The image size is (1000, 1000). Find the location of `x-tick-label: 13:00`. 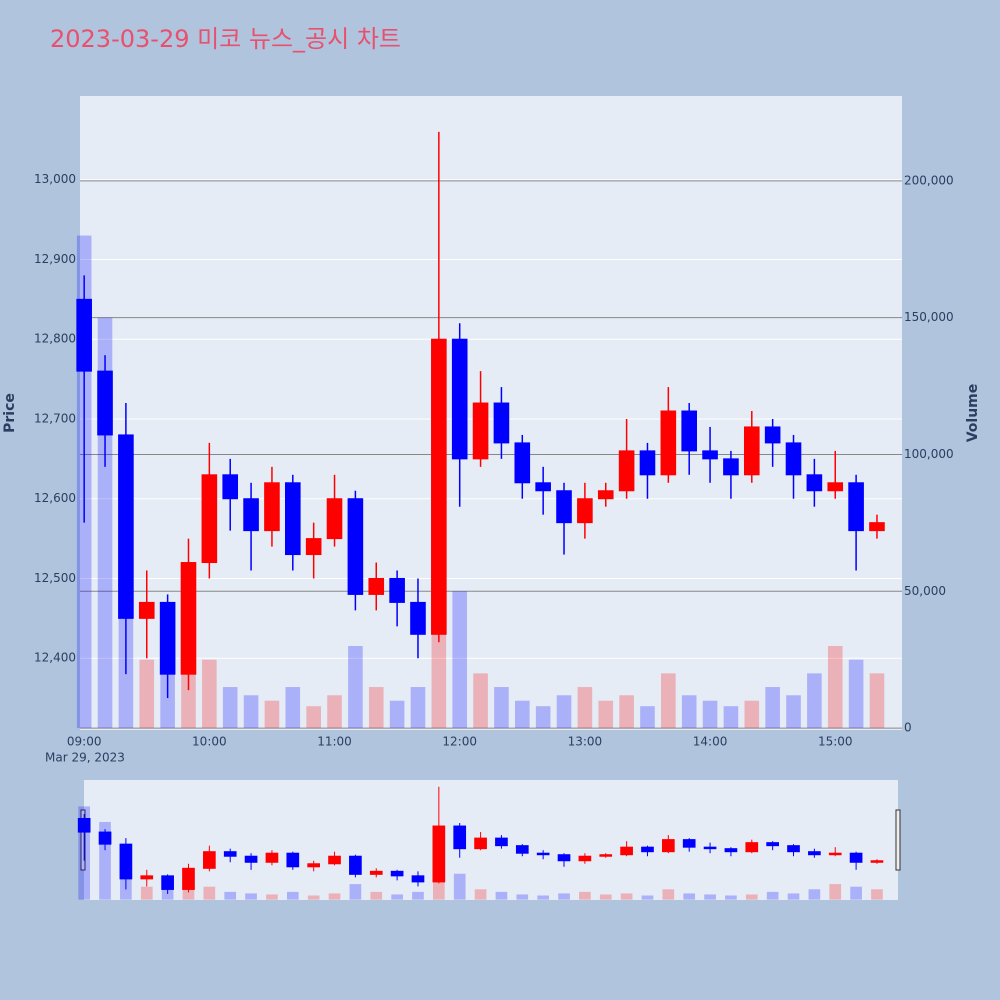

x-tick-label: 13:00 is located at coordinates (585, 742).